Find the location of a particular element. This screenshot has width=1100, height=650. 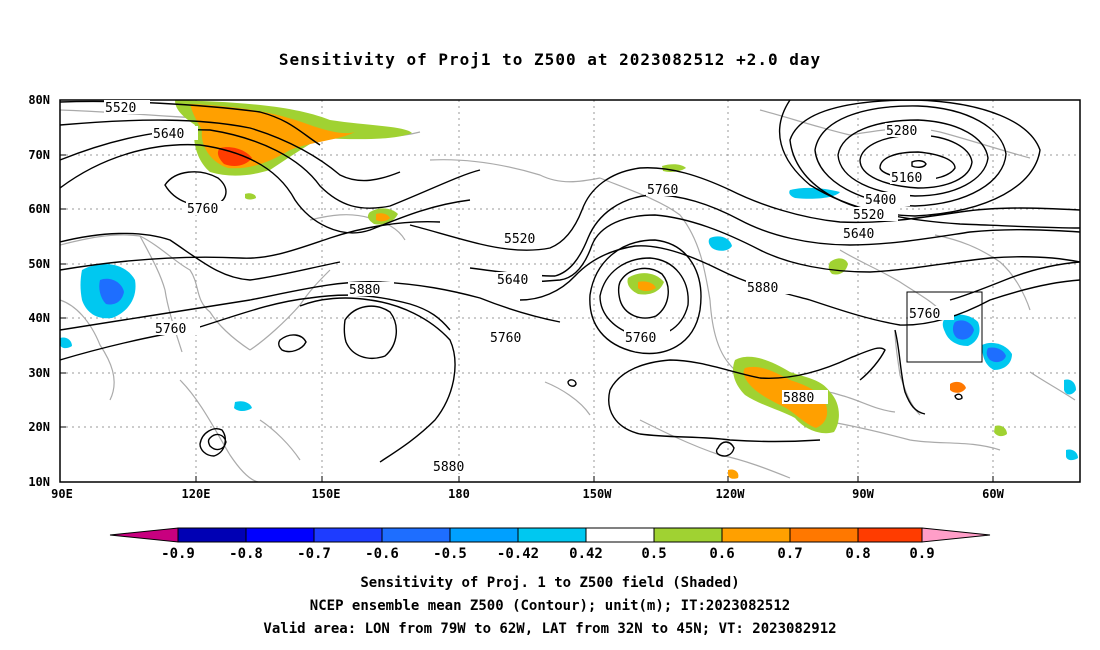

colorbar-label: 0.5 is located at coordinates (653, 554).